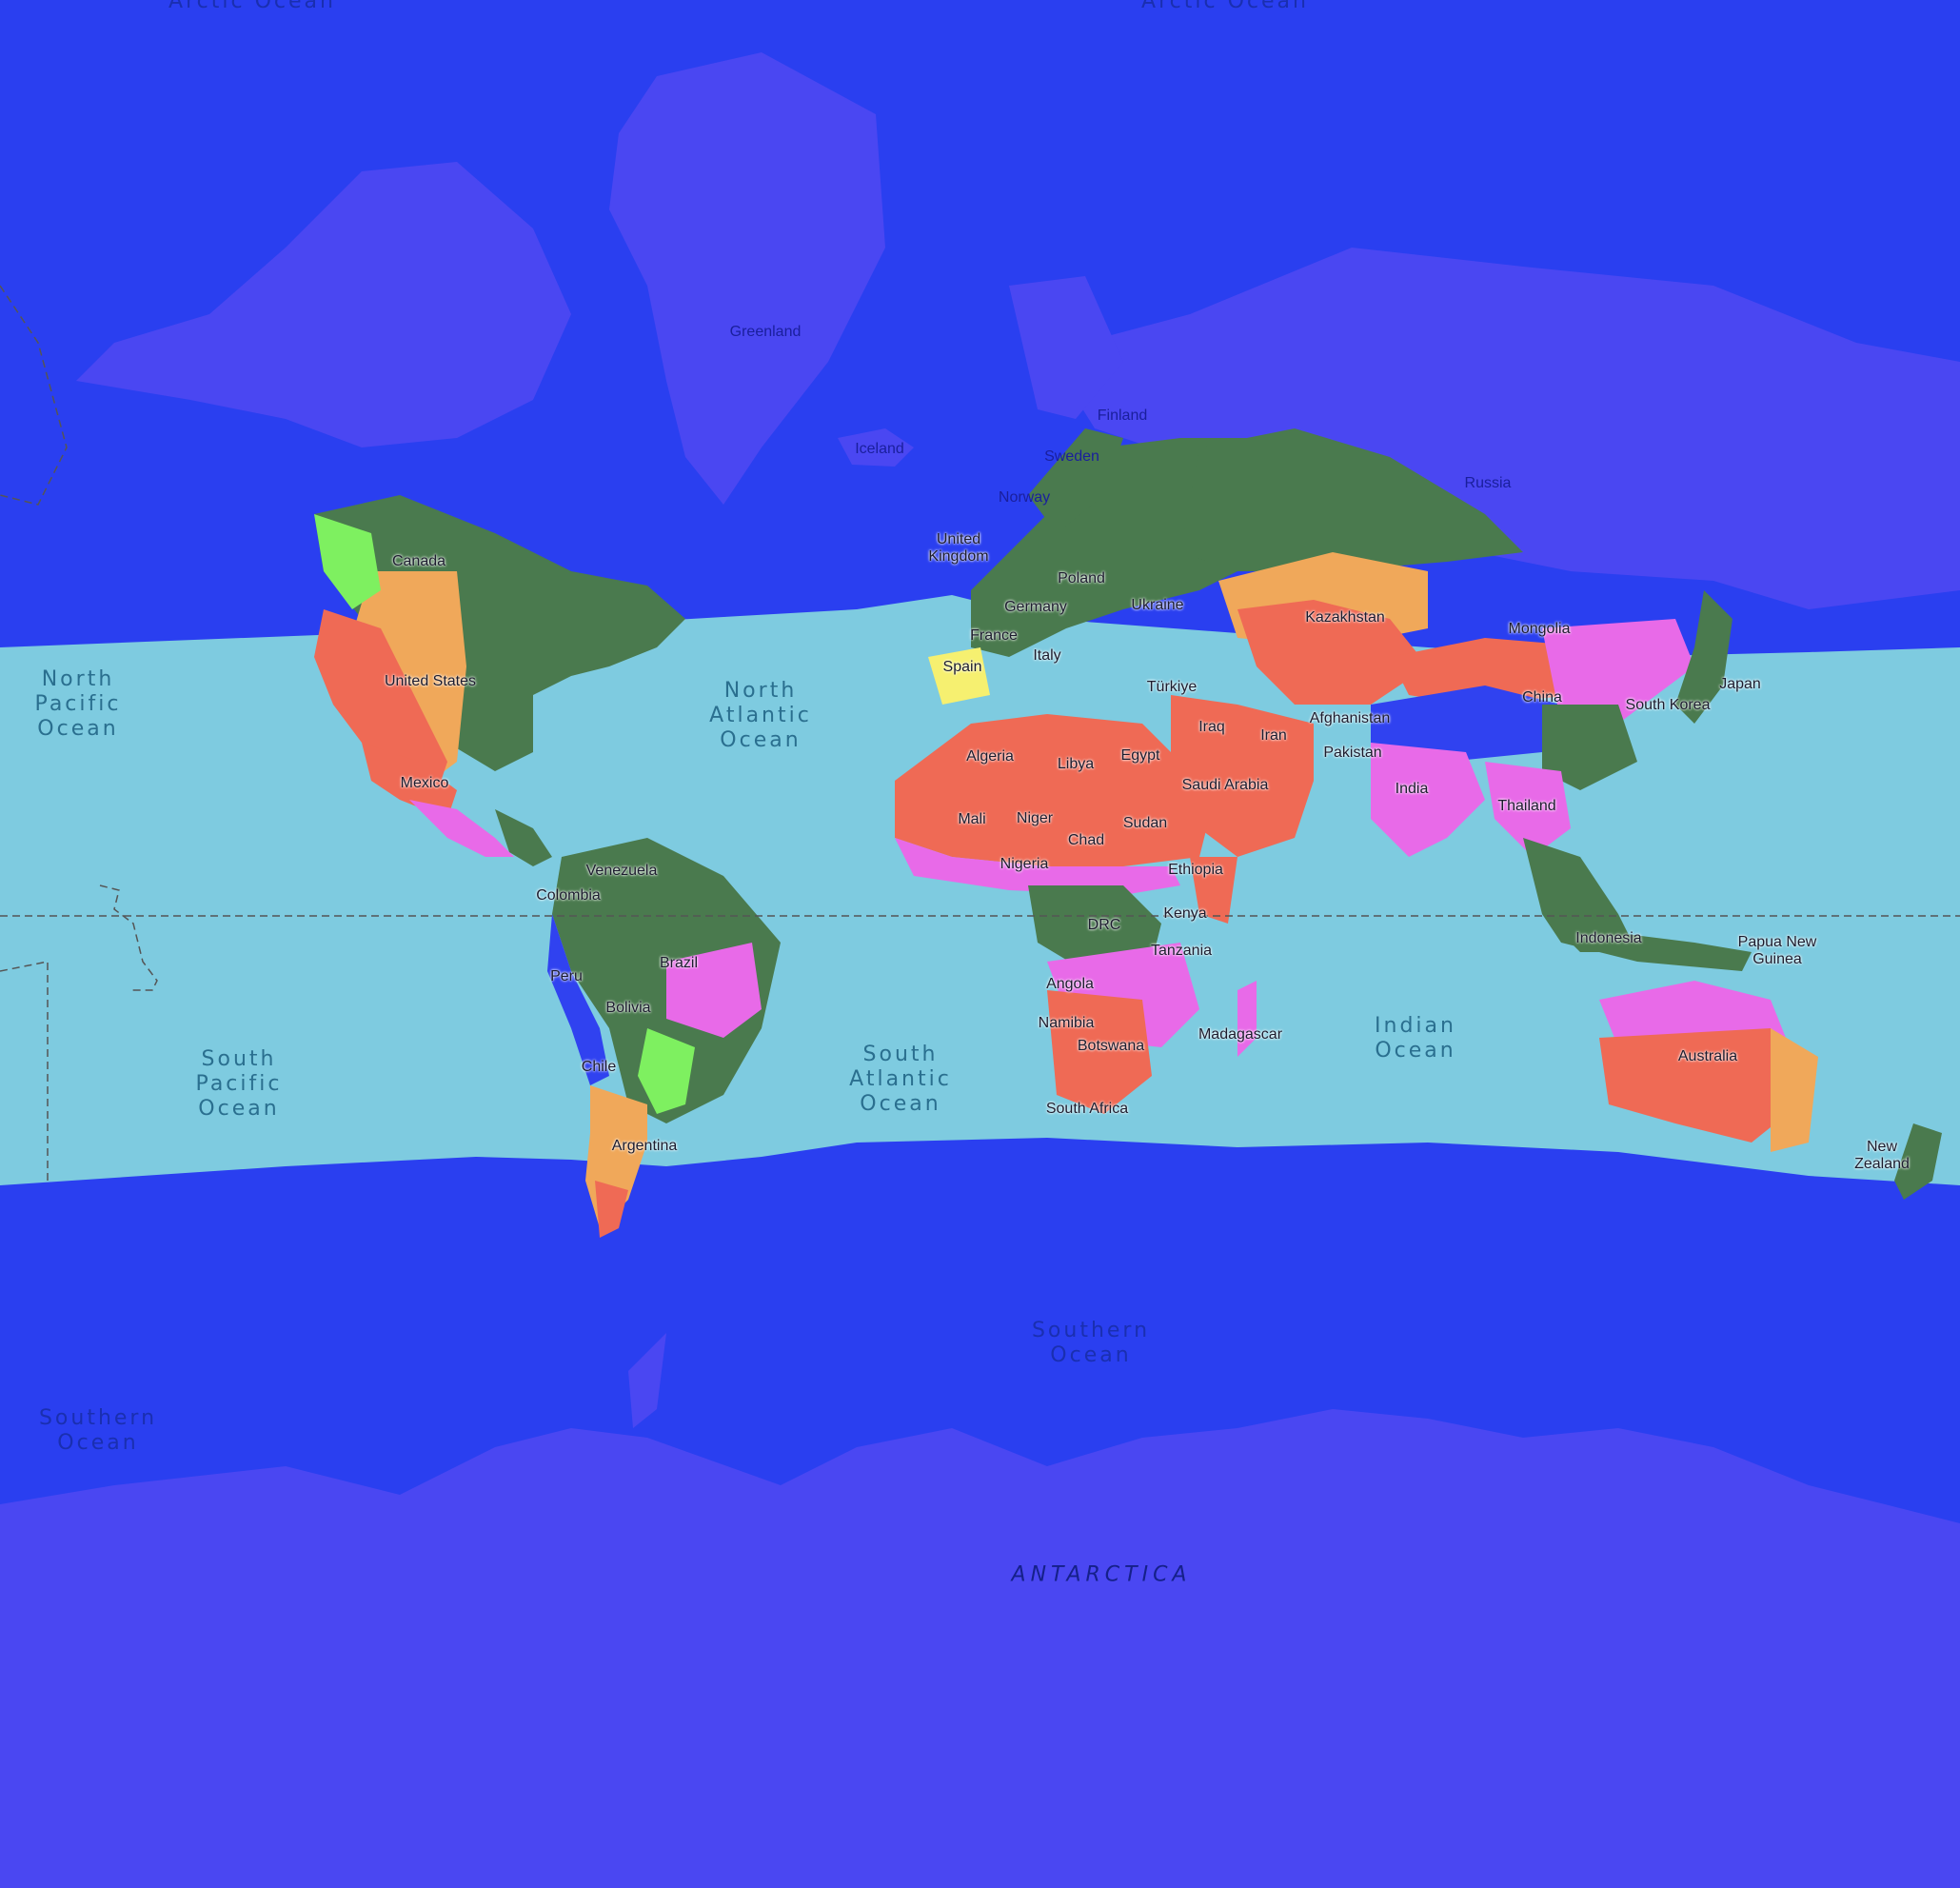 Image resolution: width=1960 pixels, height=1888 pixels. What do you see at coordinates (1353, 753) in the screenshot?
I see `country-label-pakistan: Pakistan` at bounding box center [1353, 753].